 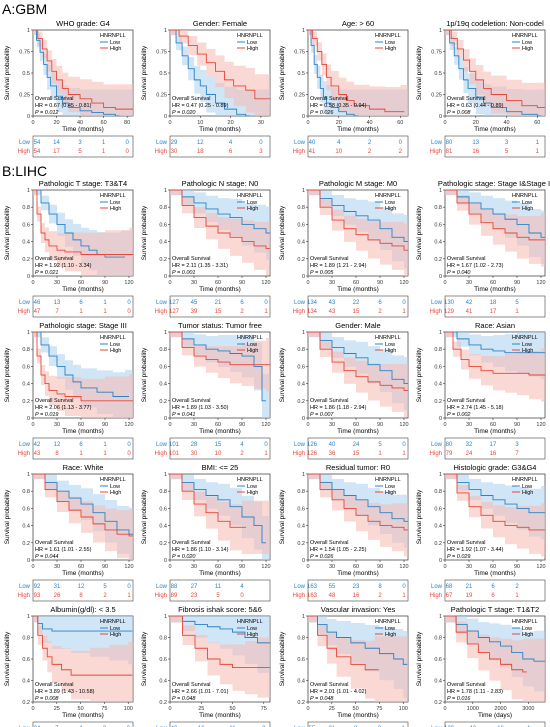 What do you see at coordinates (161, 96) in the screenshot?
I see `y-tick-label: 0.25` at bounding box center [161, 96].